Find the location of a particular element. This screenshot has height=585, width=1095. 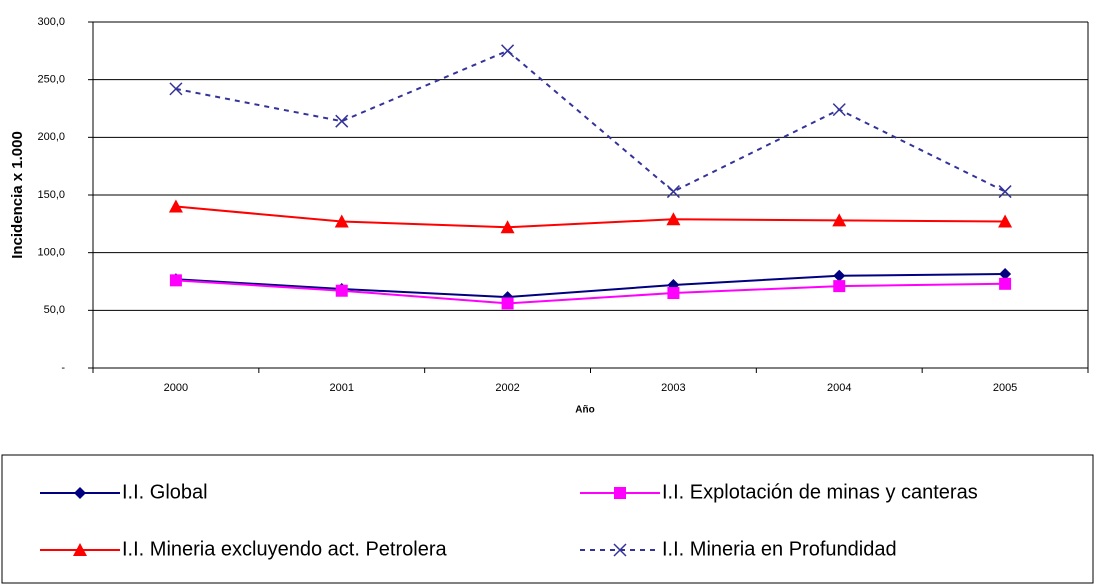

y-tick-label: 300,0 is located at coordinates (51, 22).